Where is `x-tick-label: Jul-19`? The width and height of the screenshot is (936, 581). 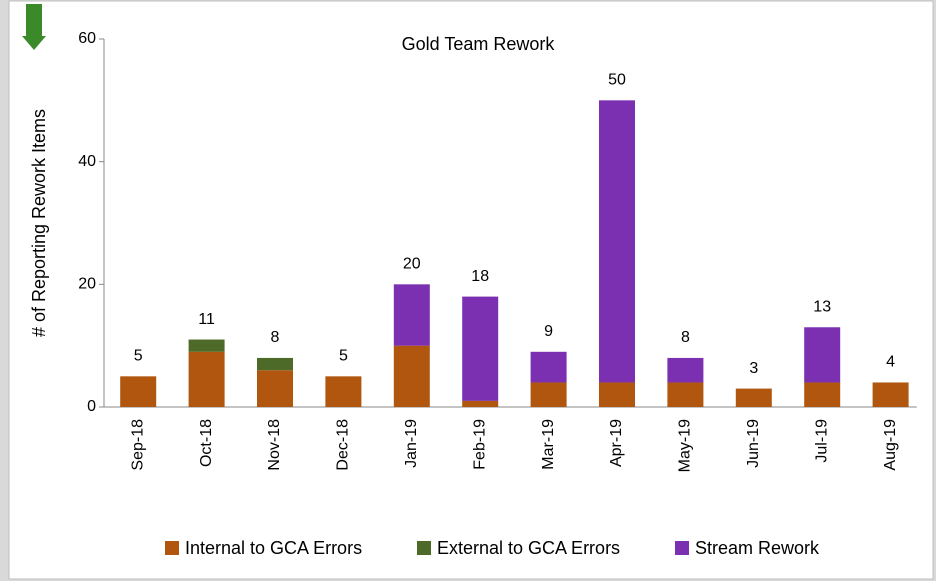
x-tick-label: Jul-19 is located at coordinates (821, 441).